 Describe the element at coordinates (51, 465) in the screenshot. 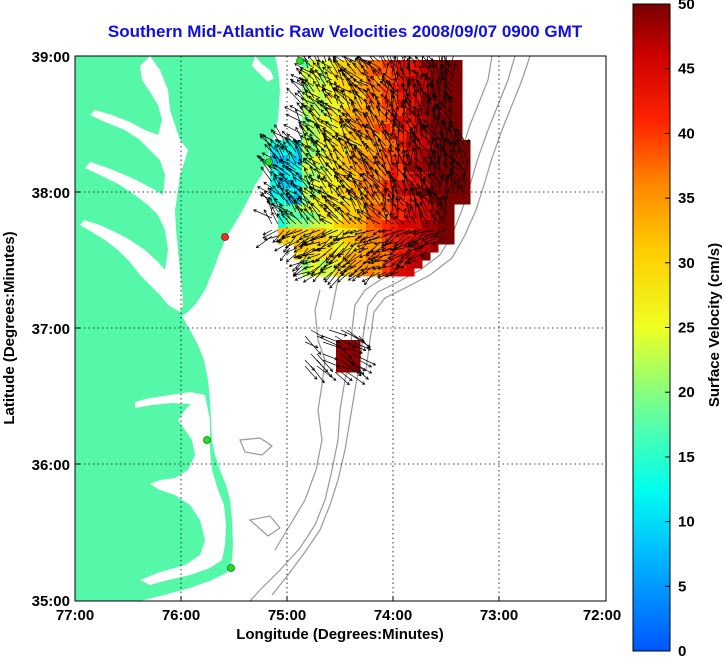

I see `y-tick-label: 36:00` at that location.